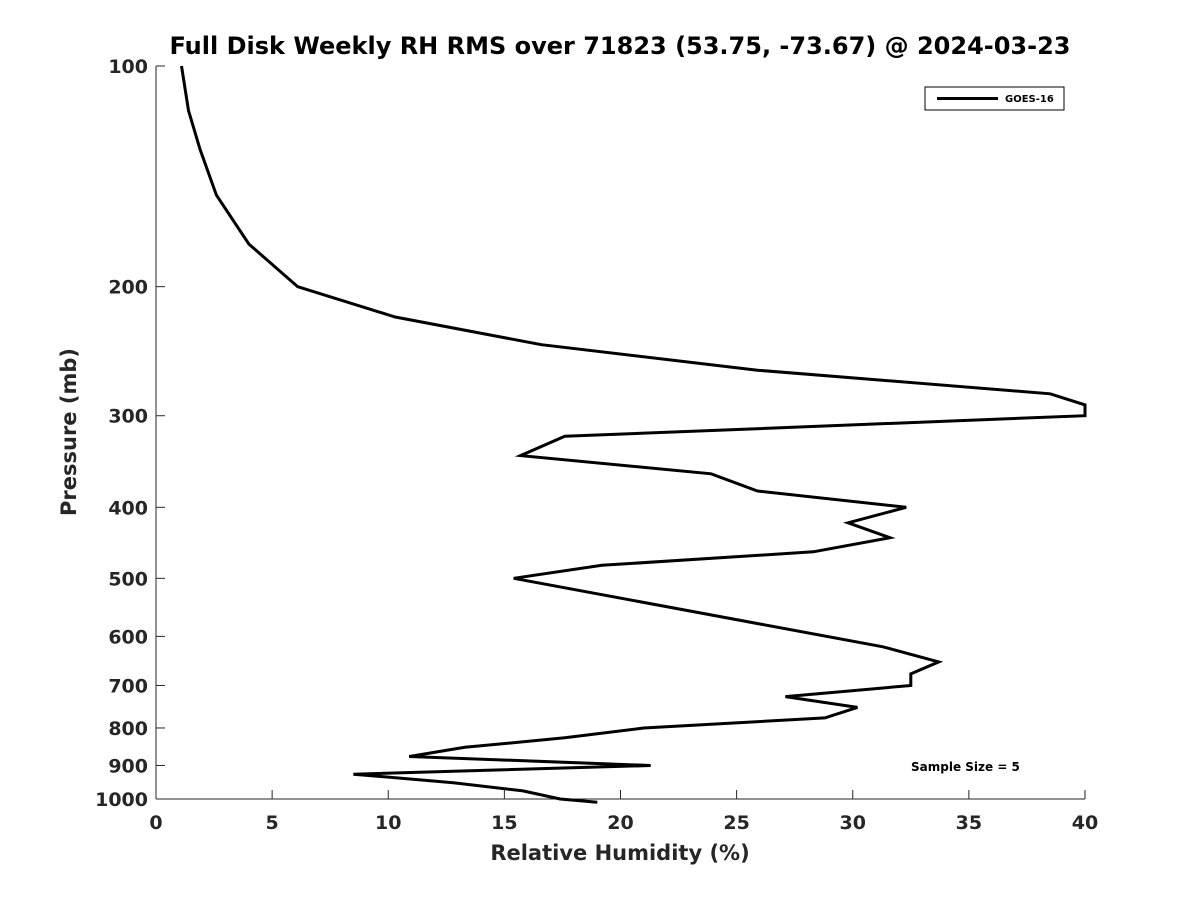 The image size is (1200, 900). Describe the element at coordinates (128, 766) in the screenshot. I see `y-tick-label: 900` at that location.